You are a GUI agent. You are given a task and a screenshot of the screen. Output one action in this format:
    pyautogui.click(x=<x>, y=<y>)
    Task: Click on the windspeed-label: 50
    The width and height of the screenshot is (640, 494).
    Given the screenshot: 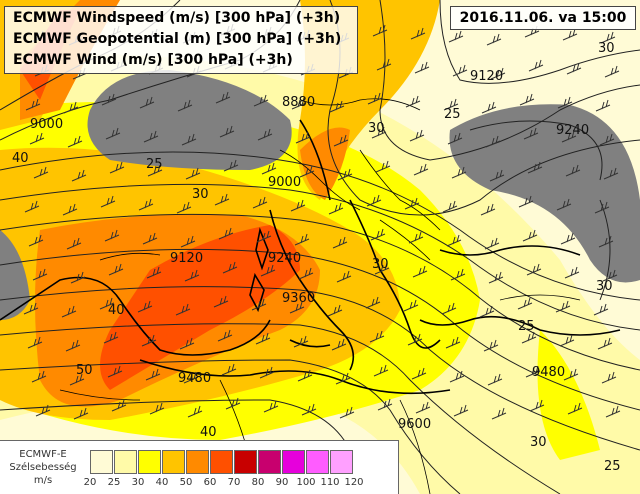 What is the action you would take?
    pyautogui.click(x=84, y=370)
    